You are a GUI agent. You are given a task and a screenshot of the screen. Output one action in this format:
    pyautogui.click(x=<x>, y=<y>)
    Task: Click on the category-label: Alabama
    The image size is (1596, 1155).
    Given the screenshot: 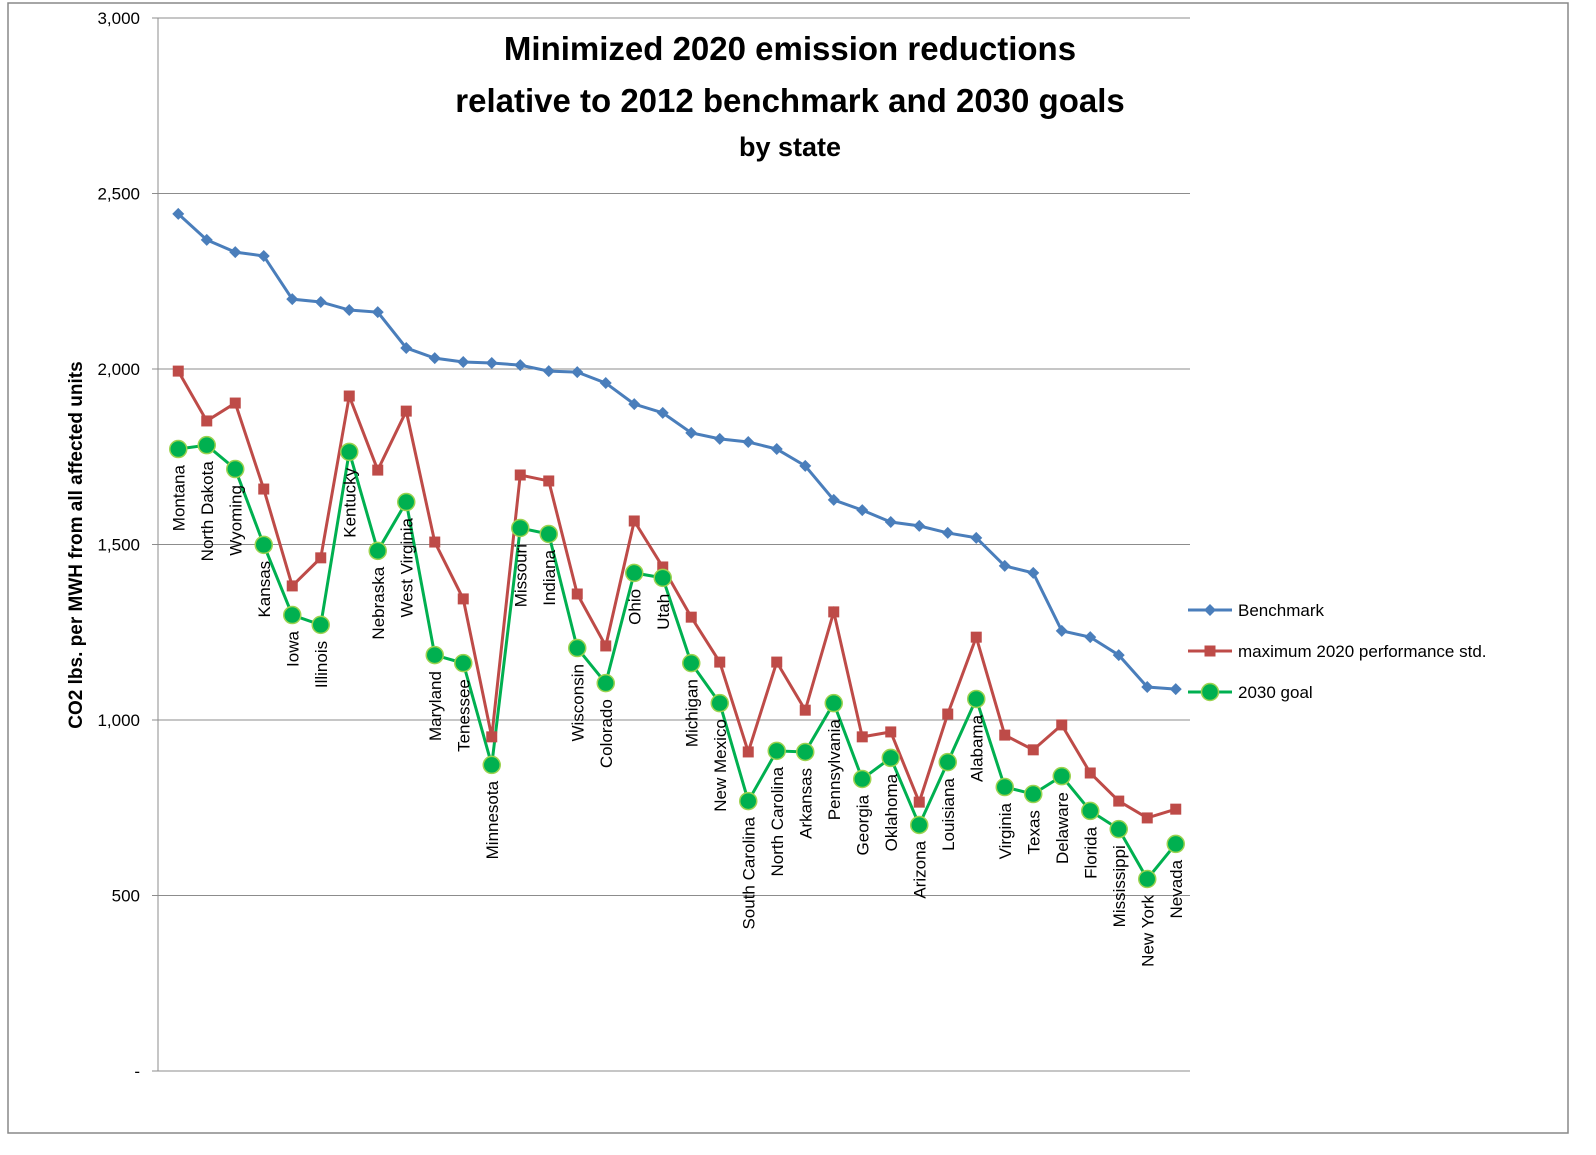 What is the action you would take?
    pyautogui.click(x=976, y=748)
    